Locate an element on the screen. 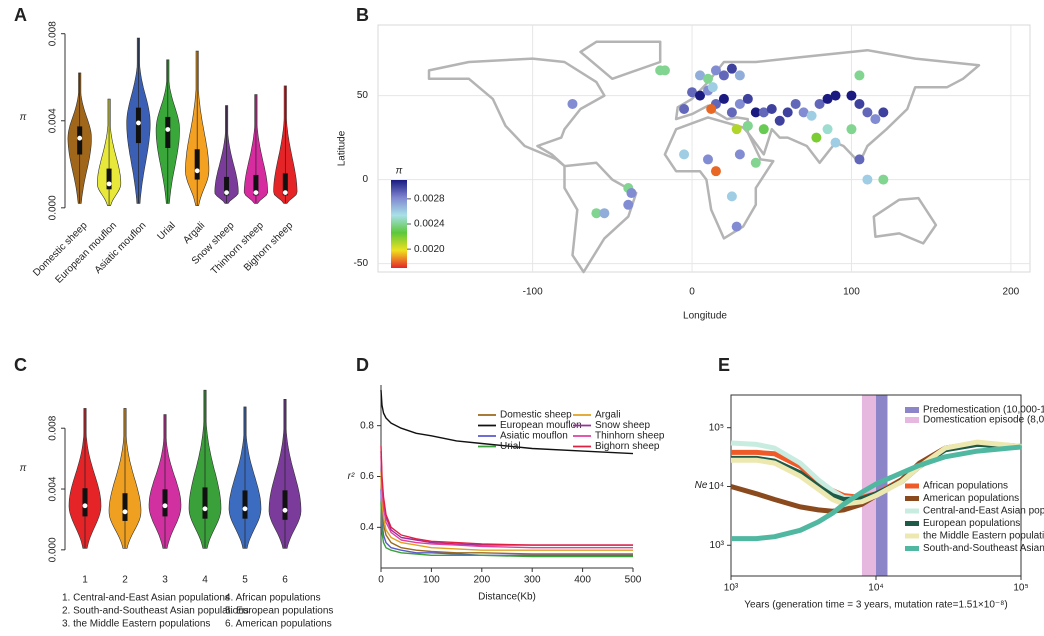 The image size is (1044, 636). y-tick-label: 0.000 is located at coordinates (53, 207).